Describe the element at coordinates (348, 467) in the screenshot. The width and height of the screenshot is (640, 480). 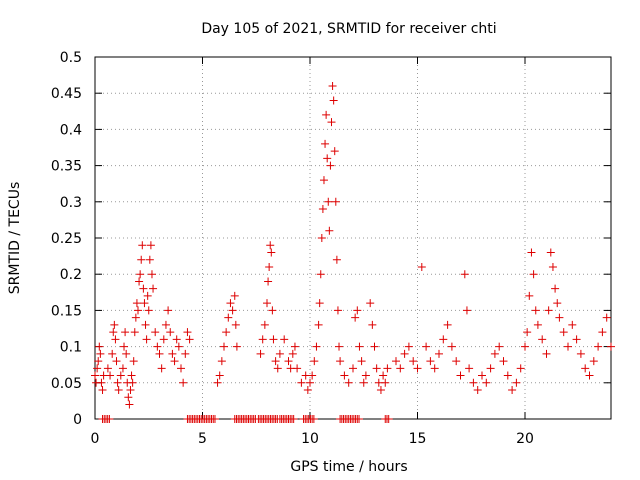
I see `x-axis-label: GPS time / hours` at that location.